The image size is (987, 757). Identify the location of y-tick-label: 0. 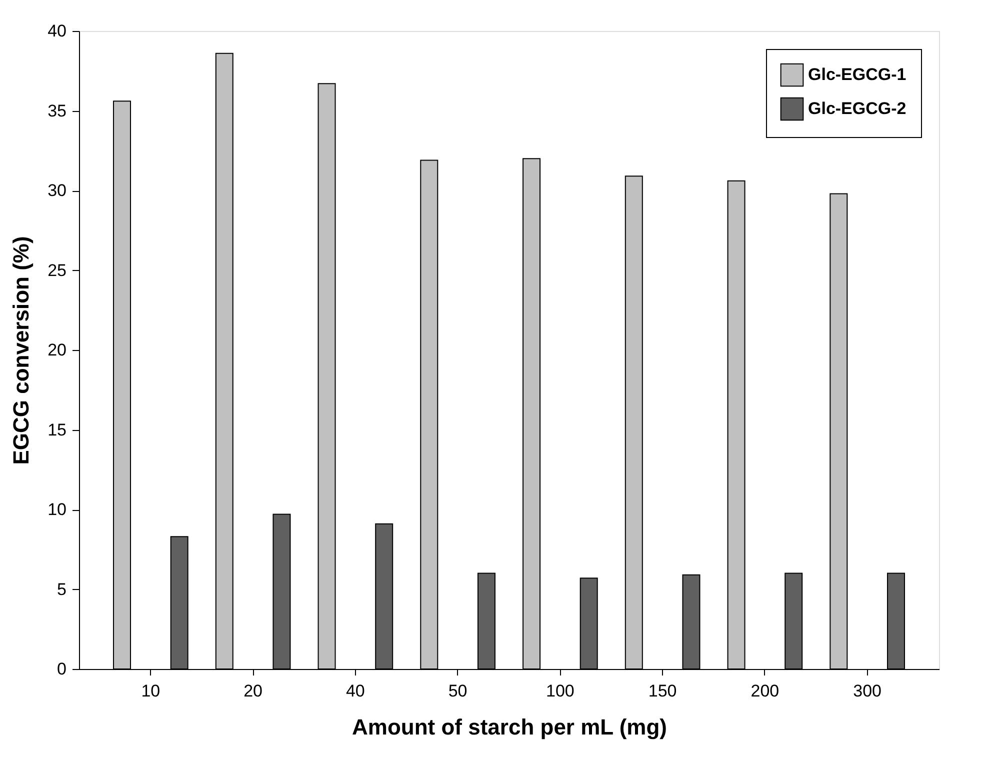
(61, 669).